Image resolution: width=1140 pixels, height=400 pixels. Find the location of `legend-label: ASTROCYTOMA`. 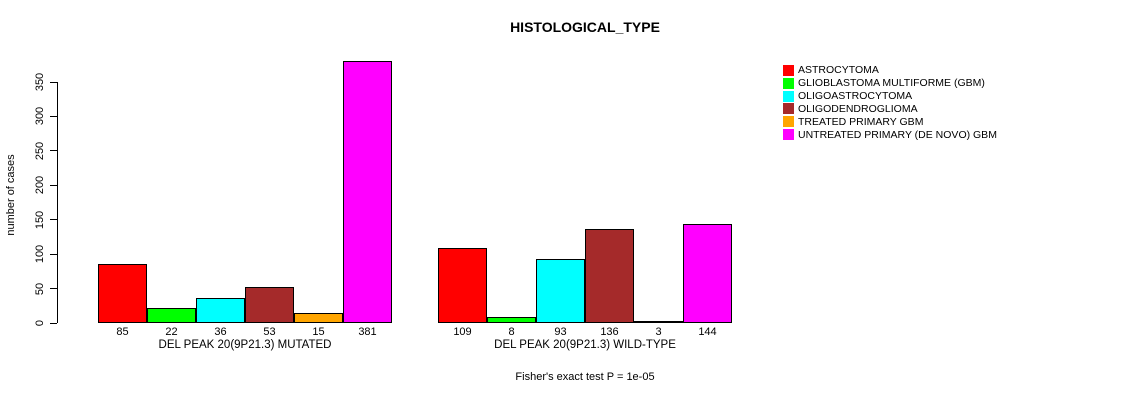

legend-label: ASTROCYTOMA is located at coordinates (838, 70).